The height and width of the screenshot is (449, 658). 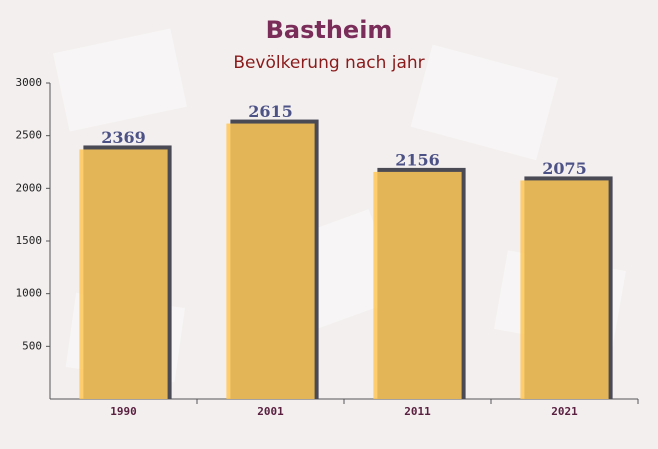 What do you see at coordinates (417, 411) in the screenshot?
I see `x-tick-label: 2011` at bounding box center [417, 411].